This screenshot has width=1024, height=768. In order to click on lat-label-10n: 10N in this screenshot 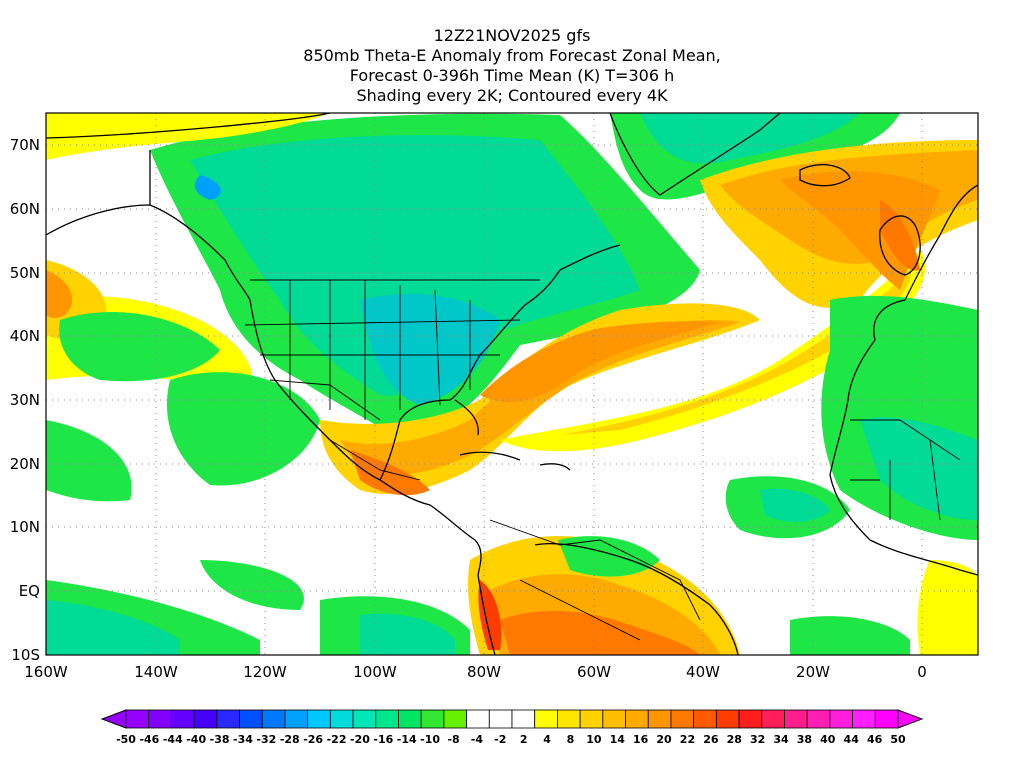, I will do `click(24, 527)`.